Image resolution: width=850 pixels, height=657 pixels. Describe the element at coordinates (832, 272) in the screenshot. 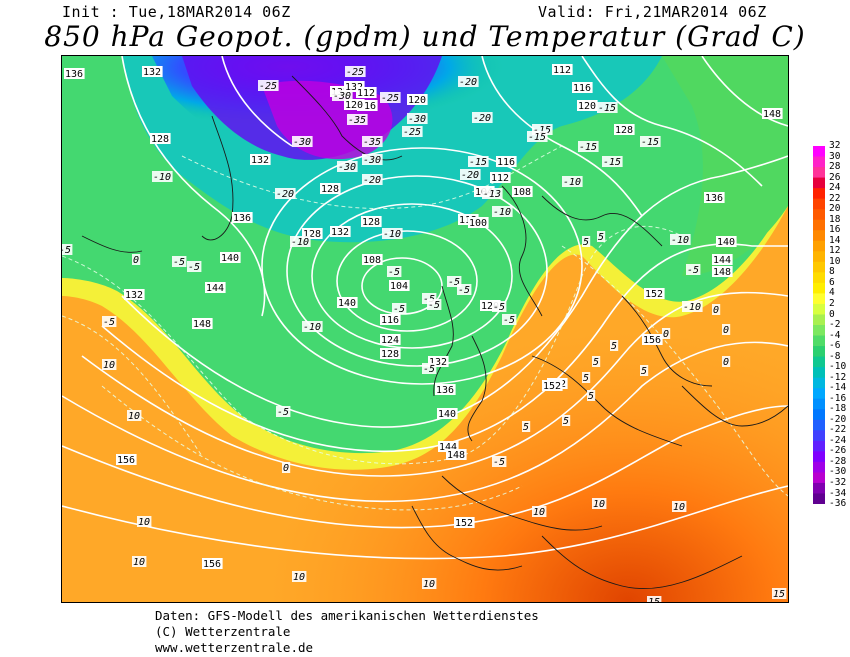

I see `colorbar-tick-label: 8` at that location.